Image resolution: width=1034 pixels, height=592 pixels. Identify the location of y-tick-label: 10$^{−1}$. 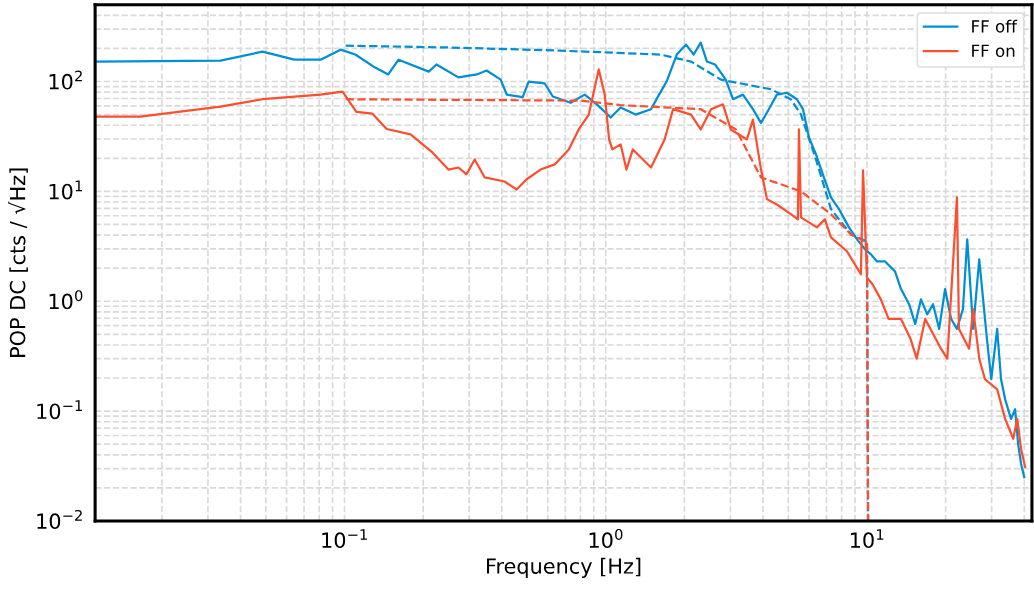
(59, 410).